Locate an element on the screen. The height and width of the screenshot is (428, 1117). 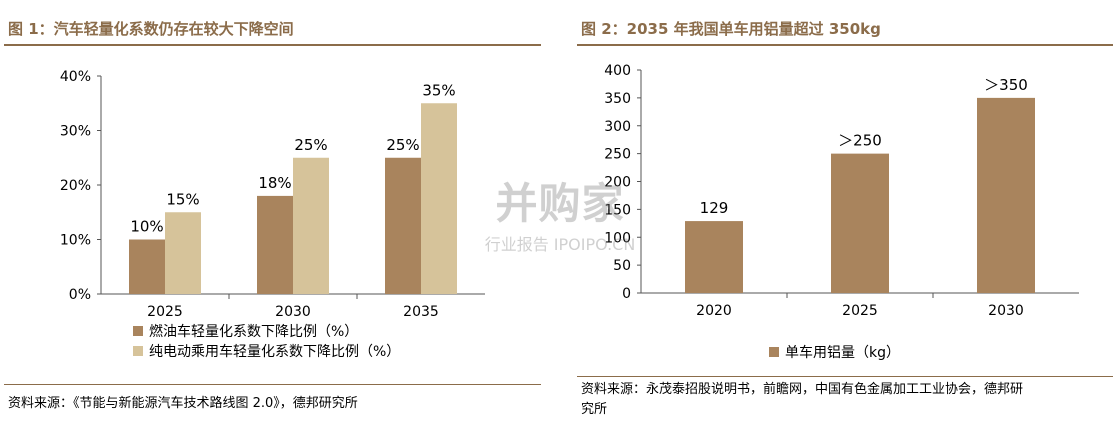
y-tick-label: 150 is located at coordinates (617, 210).